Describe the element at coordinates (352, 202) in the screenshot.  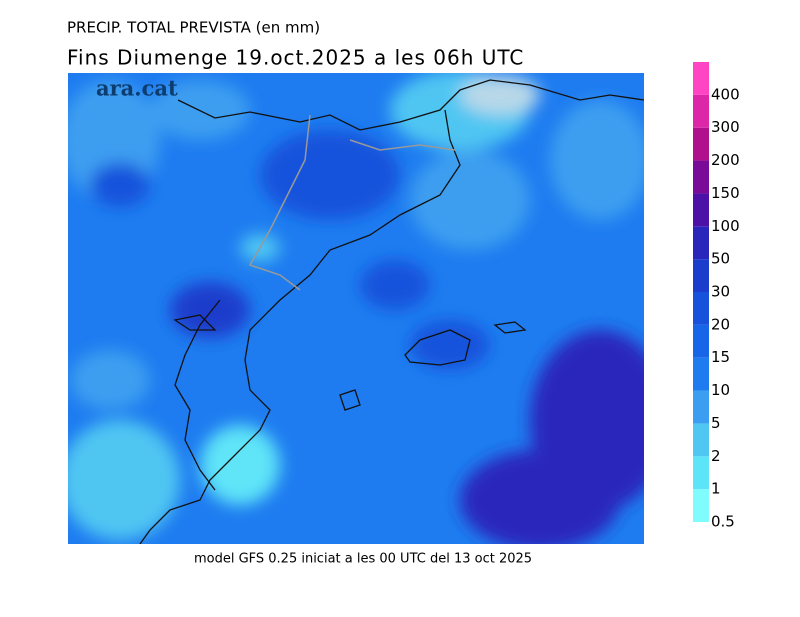
I see `borders` at that location.